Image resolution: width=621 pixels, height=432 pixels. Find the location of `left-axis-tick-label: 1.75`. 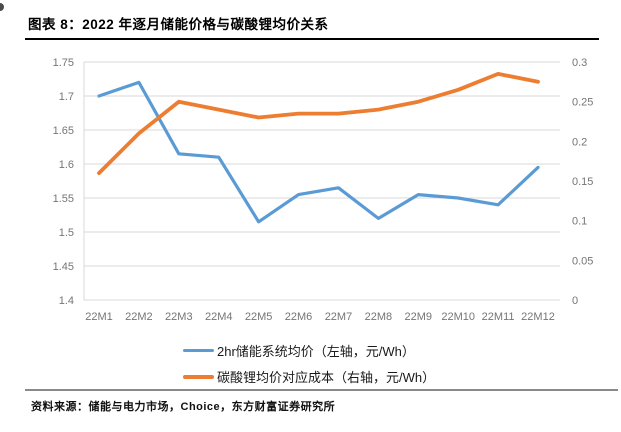

left-axis-tick-label: 1.75 is located at coordinates (63, 63).